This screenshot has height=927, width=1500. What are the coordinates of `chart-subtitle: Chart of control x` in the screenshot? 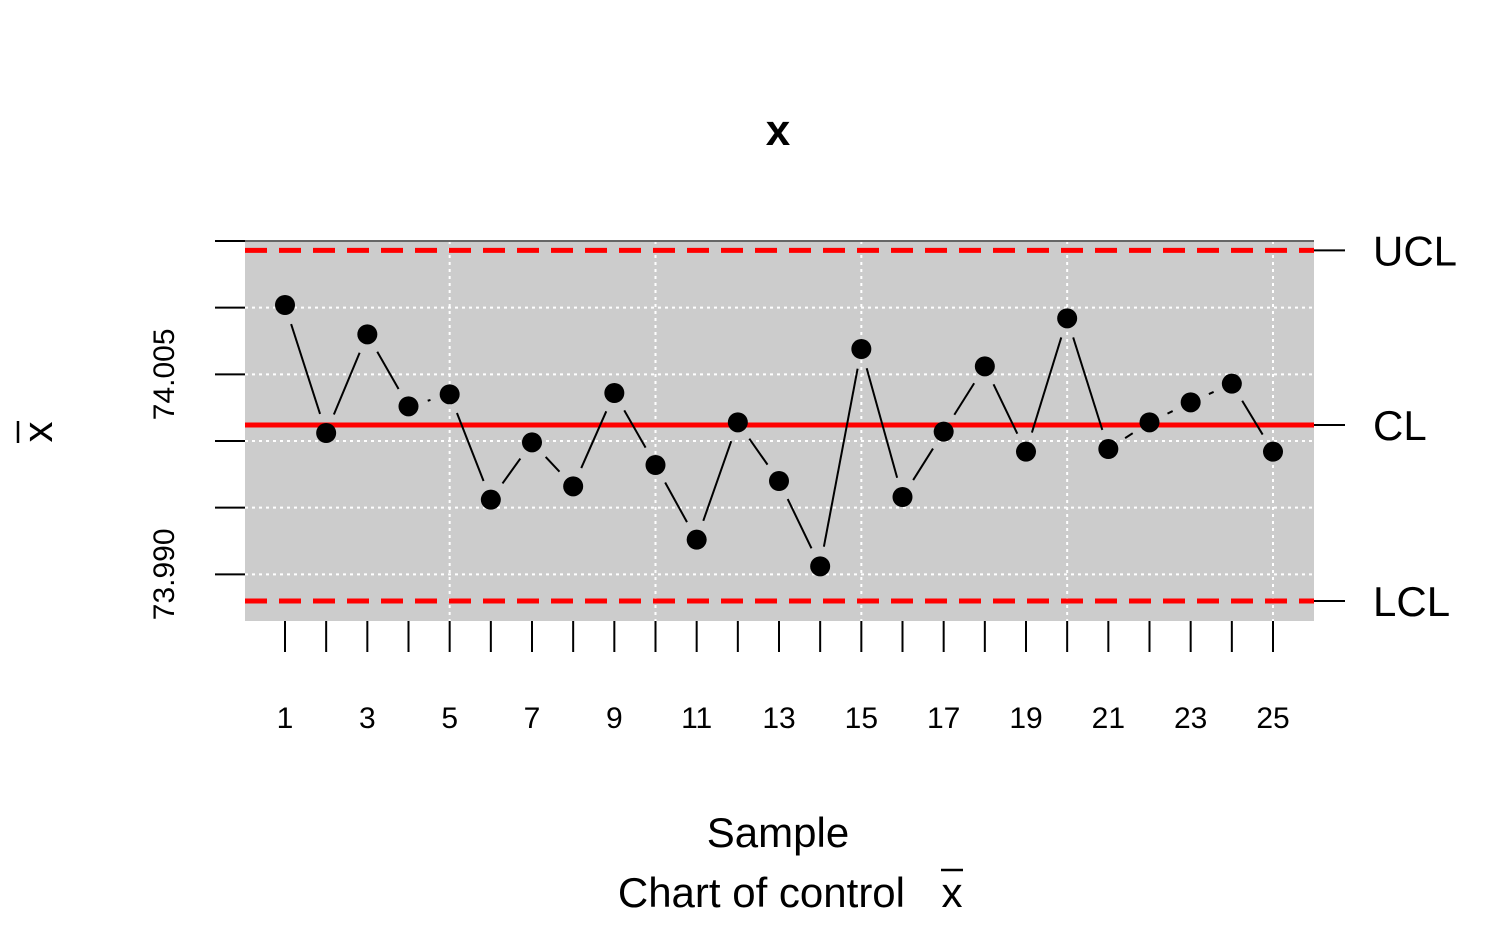 It's located at (790, 892).